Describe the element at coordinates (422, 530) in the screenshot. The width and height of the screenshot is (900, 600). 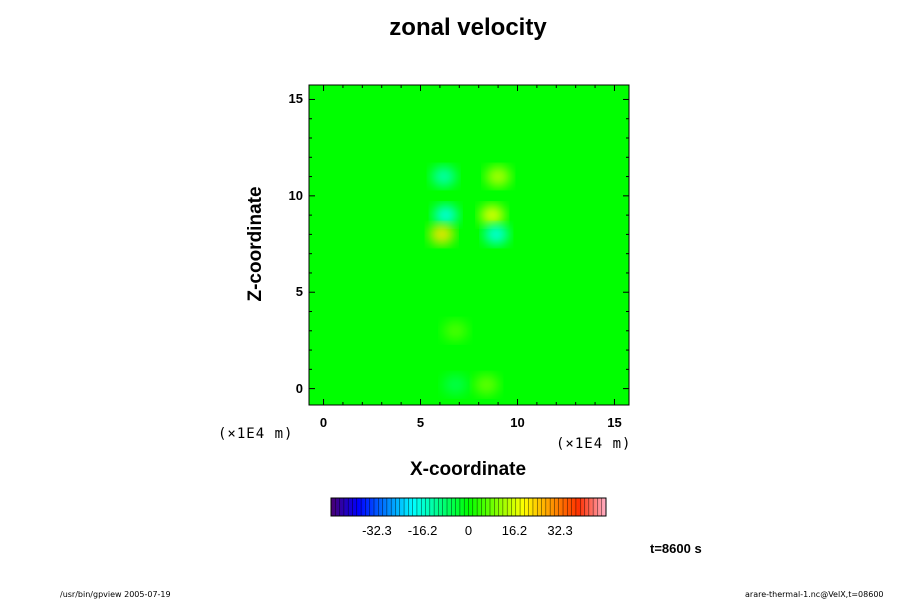
I see `colorbar-tick-label: -16.2` at that location.